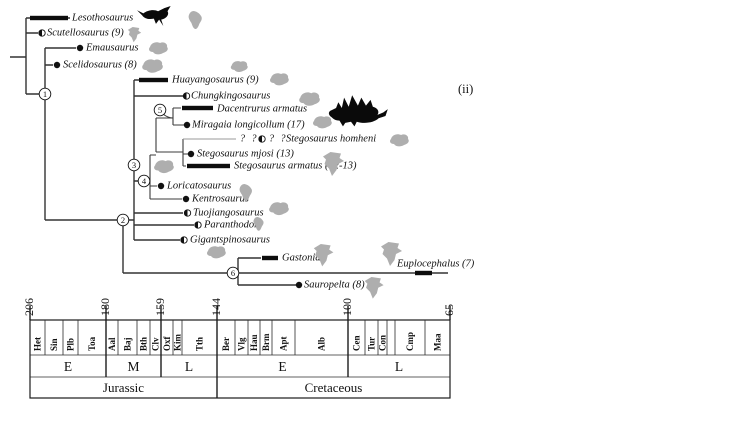 The height and width of the screenshot is (422, 750). What do you see at coordinates (187, 125) in the screenshot?
I see `taxon-marker-miragaia` at bounding box center [187, 125].